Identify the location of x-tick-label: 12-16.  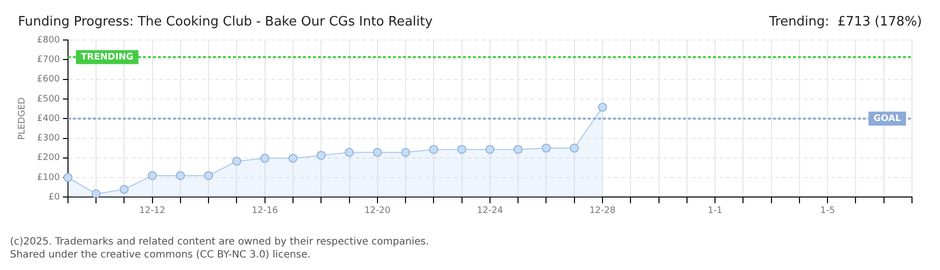
(265, 211).